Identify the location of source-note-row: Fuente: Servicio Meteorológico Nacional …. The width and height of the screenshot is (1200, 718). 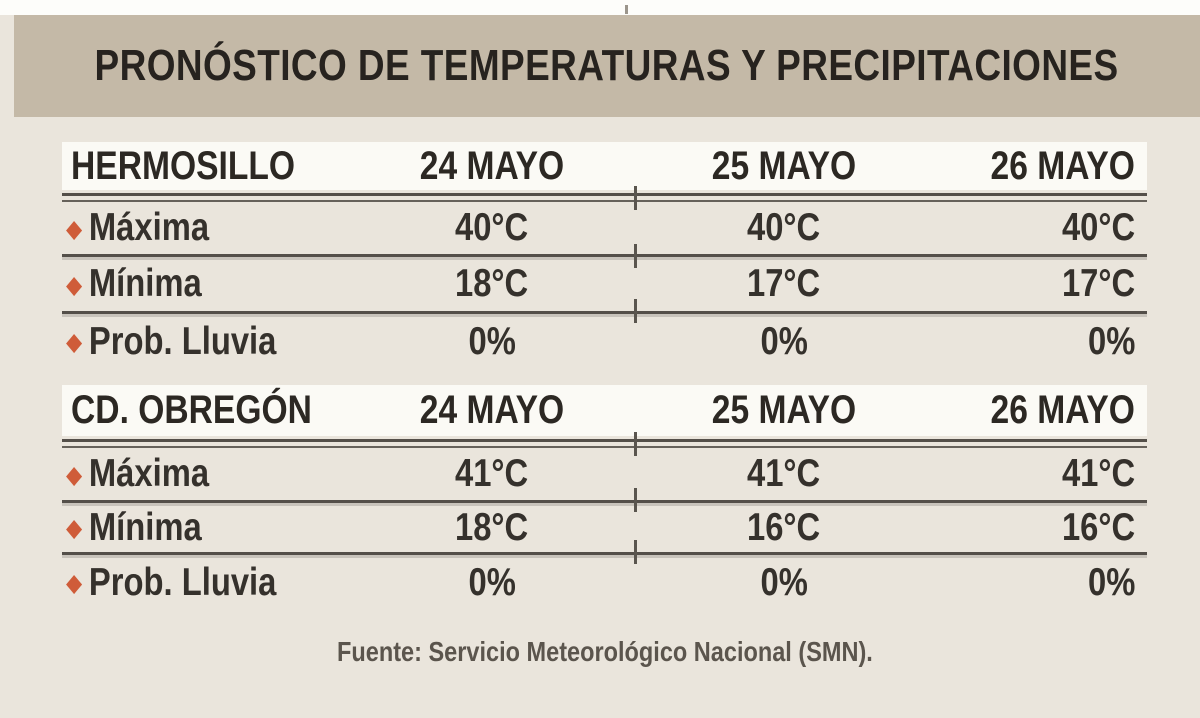
(604, 652).